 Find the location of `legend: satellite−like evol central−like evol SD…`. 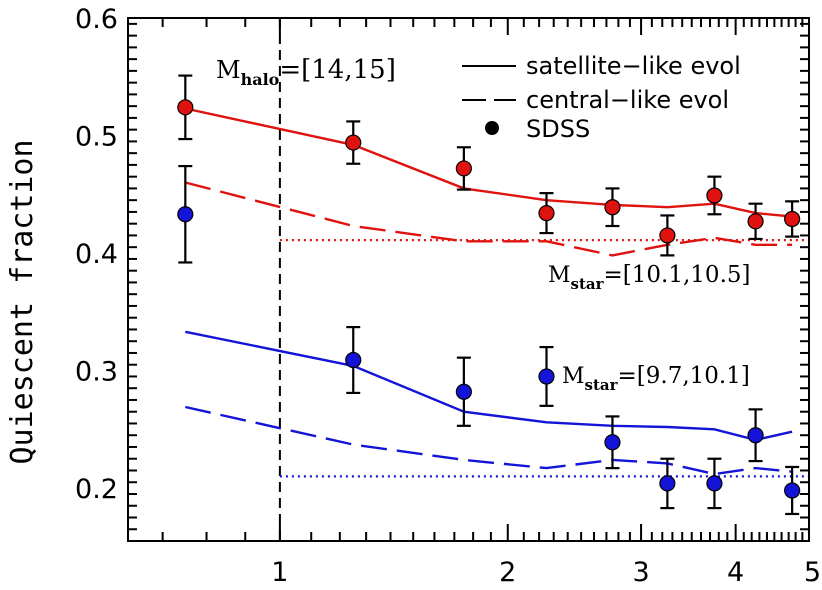

legend: satellite−like evol central−like evol SD… is located at coordinates (601, 97).